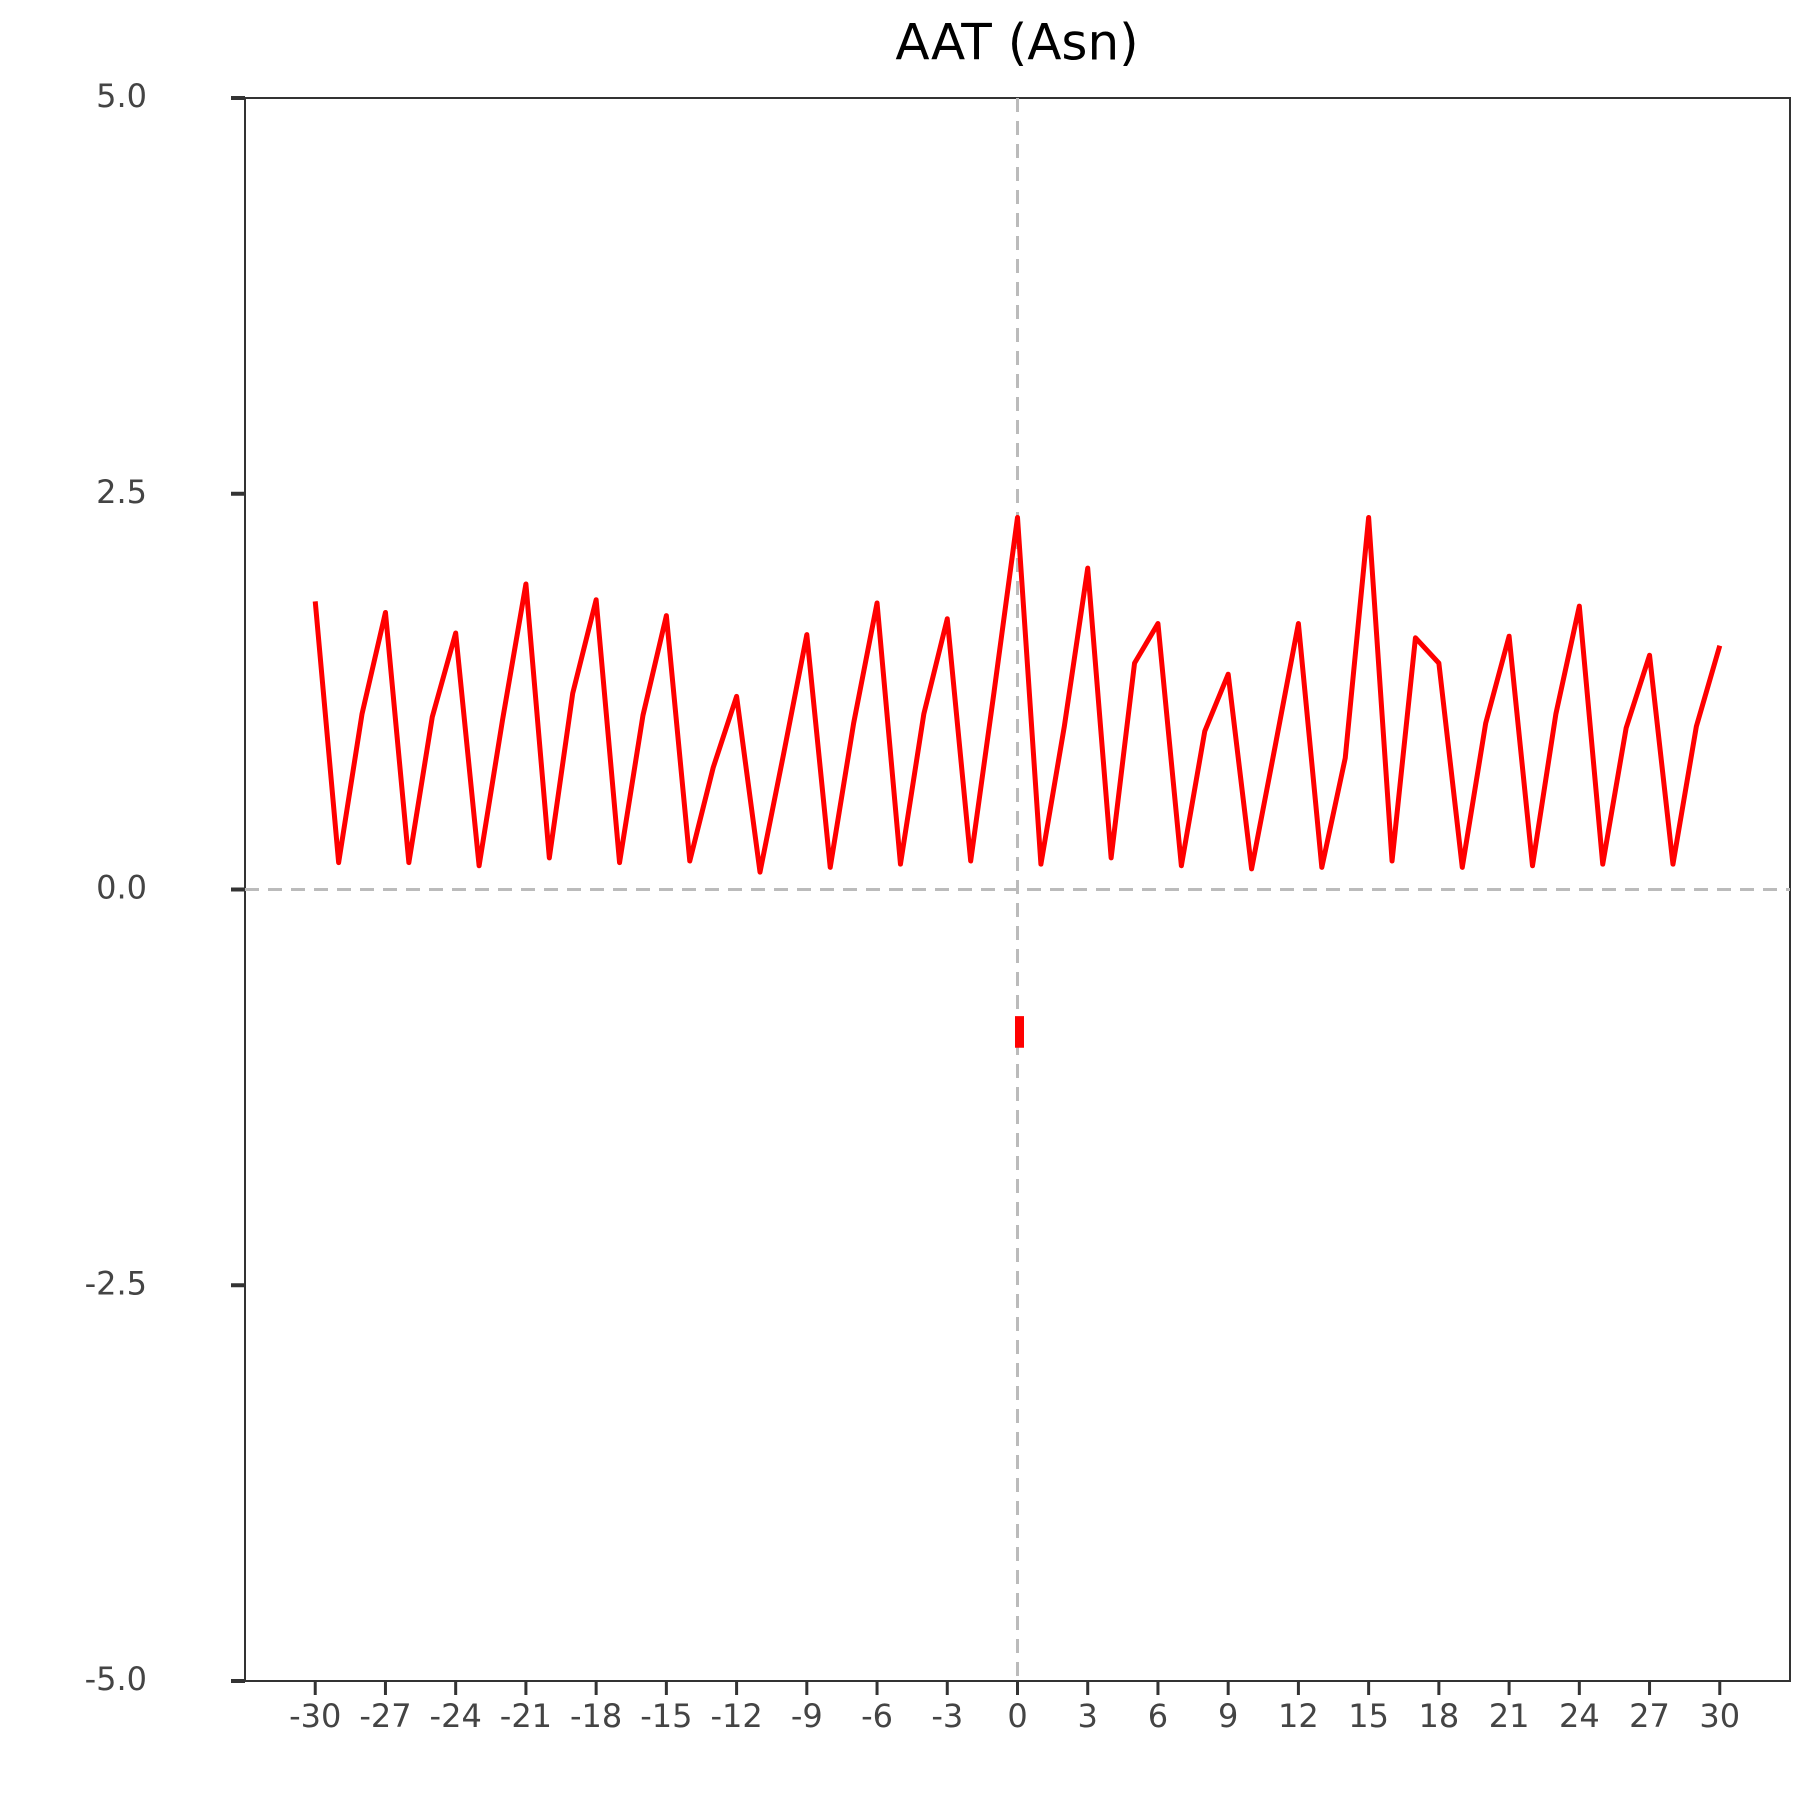 The image size is (1800, 1804). What do you see at coordinates (807, 1716) in the screenshot?
I see `x-tick-label: -9` at bounding box center [807, 1716].